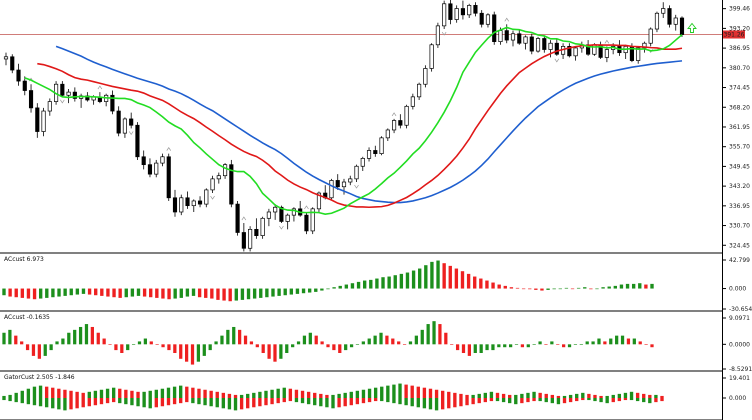 This screenshot has height=420, width=752. What do you see at coordinates (737, 398) in the screenshot?
I see `gator-tick-label: 0.000` at bounding box center [737, 398].